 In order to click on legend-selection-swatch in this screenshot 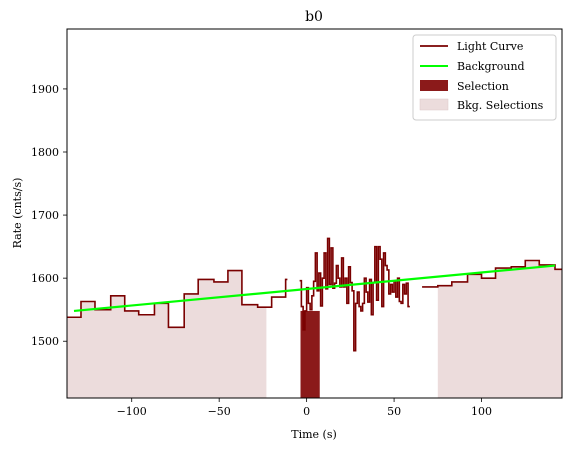, I will do `click(434, 85)`.